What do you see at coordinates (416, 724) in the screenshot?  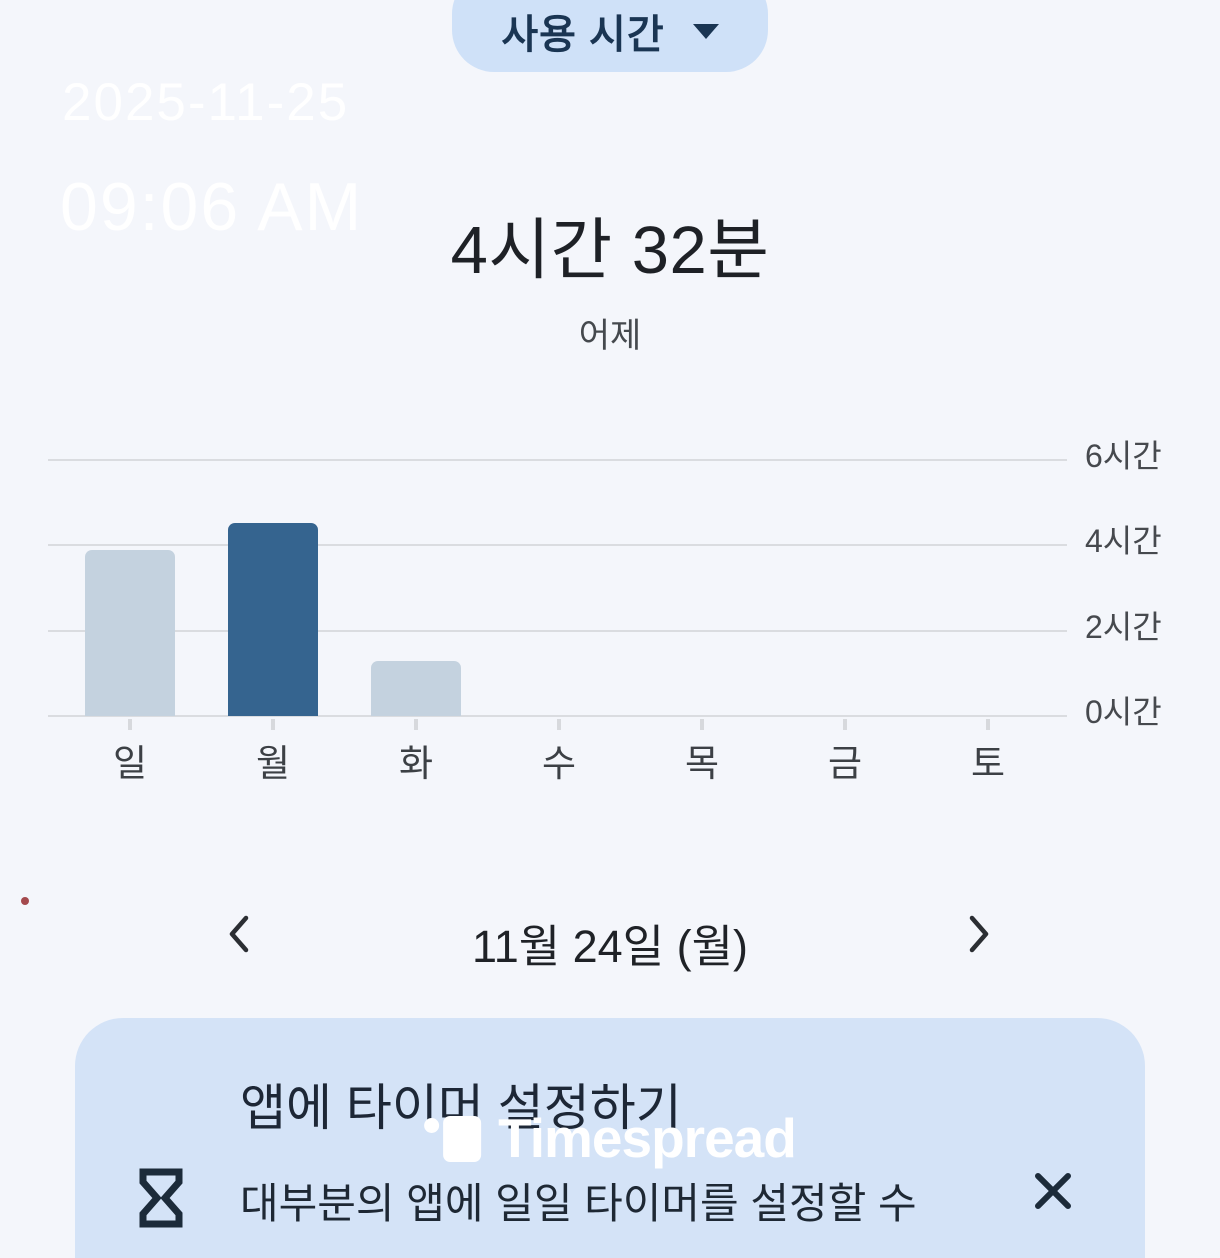 I see `x-tick-화` at bounding box center [416, 724].